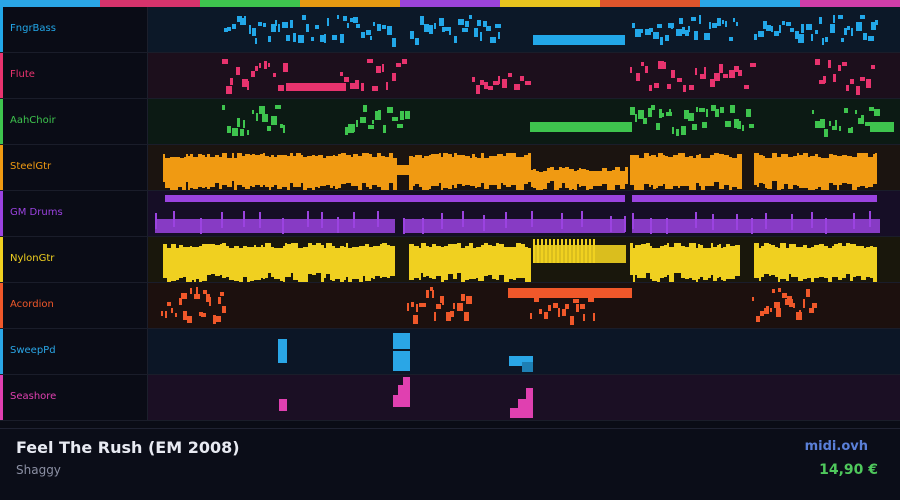 This screenshot has width=900, height=500. What do you see at coordinates (74, 213) in the screenshot?
I see `track-label-cell: GM Drums` at bounding box center [74, 213].